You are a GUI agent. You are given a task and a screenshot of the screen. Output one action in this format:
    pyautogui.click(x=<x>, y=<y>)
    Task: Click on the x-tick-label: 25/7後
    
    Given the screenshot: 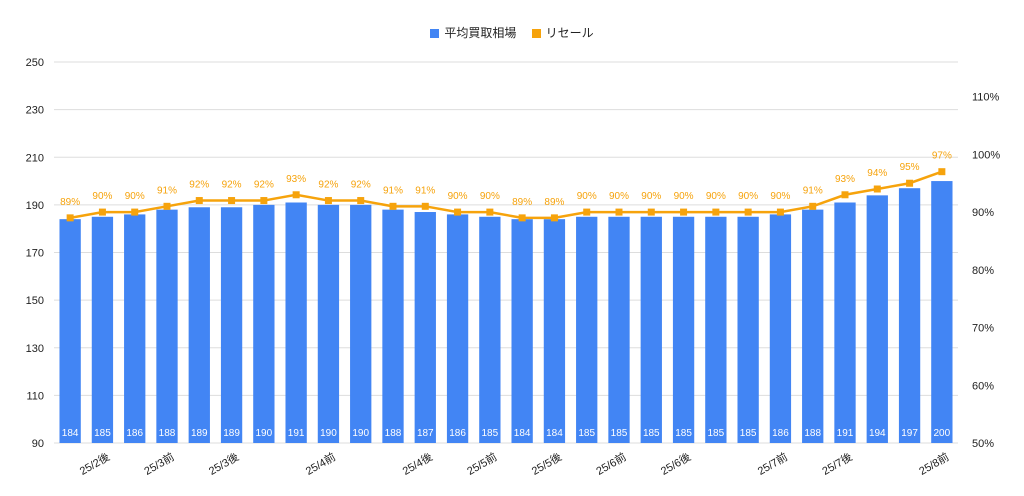 What is the action you would take?
    pyautogui.click(x=836, y=463)
    